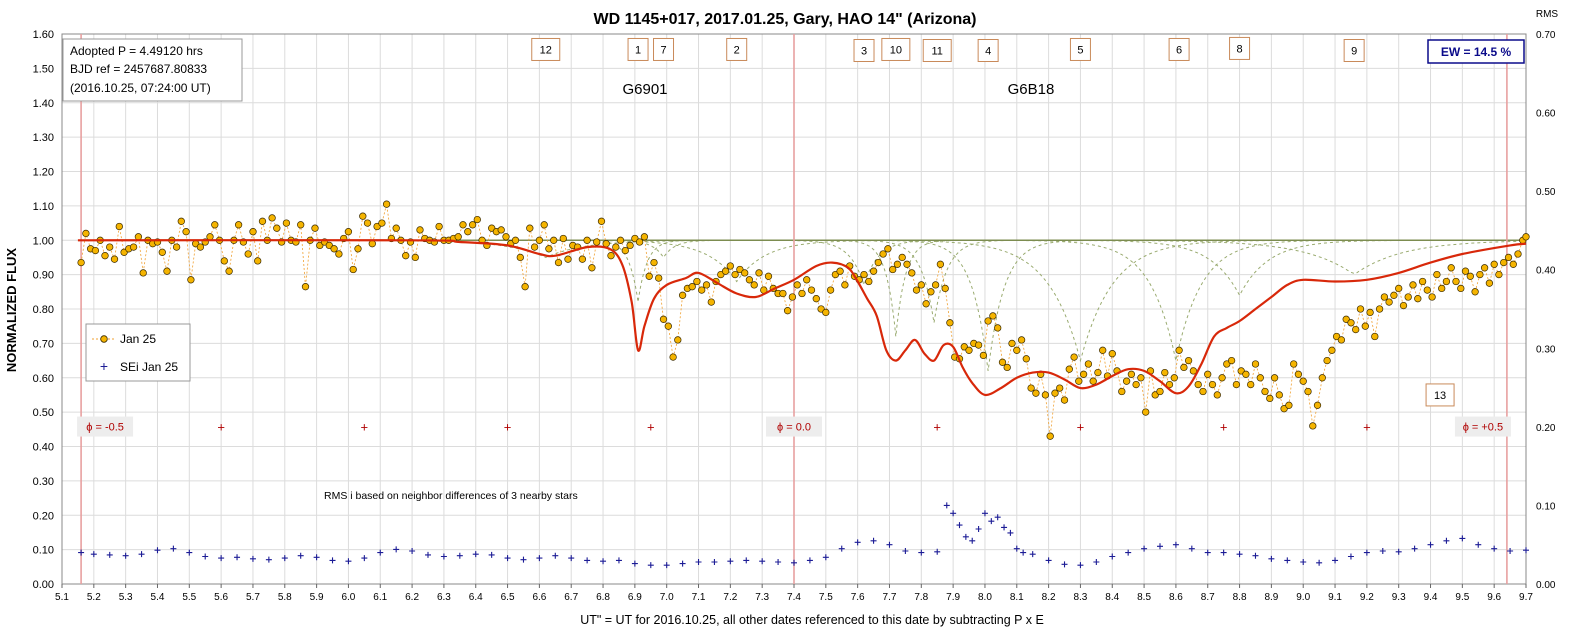 The width and height of the screenshot is (1571, 638). Describe the element at coordinates (43, 104) in the screenshot. I see `y-tick-label: 1.40` at that location.